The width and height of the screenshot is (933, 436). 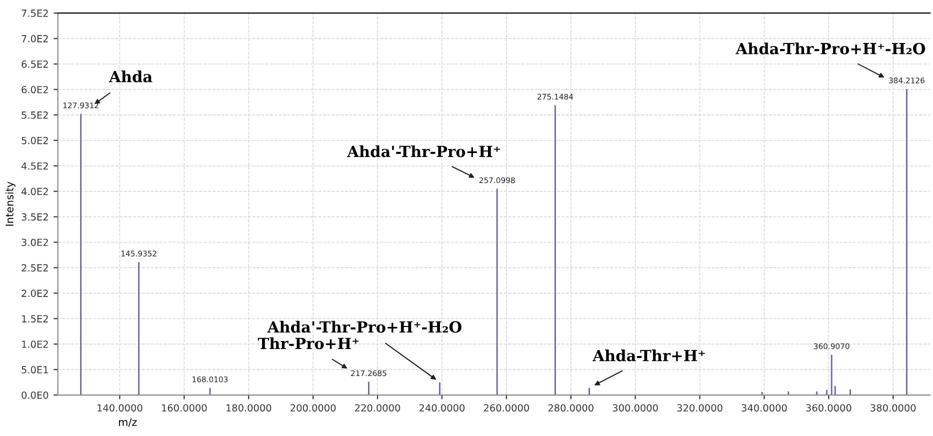 What do you see at coordinates (571, 408) in the screenshot?
I see `x-tick-label: 280.0000` at bounding box center [571, 408].